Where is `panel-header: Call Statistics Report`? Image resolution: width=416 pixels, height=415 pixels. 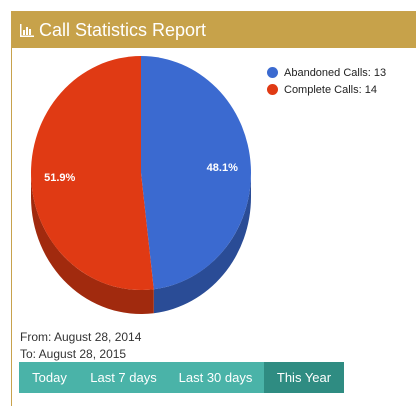 panel-header: Call Statistics Report is located at coordinates (214, 30).